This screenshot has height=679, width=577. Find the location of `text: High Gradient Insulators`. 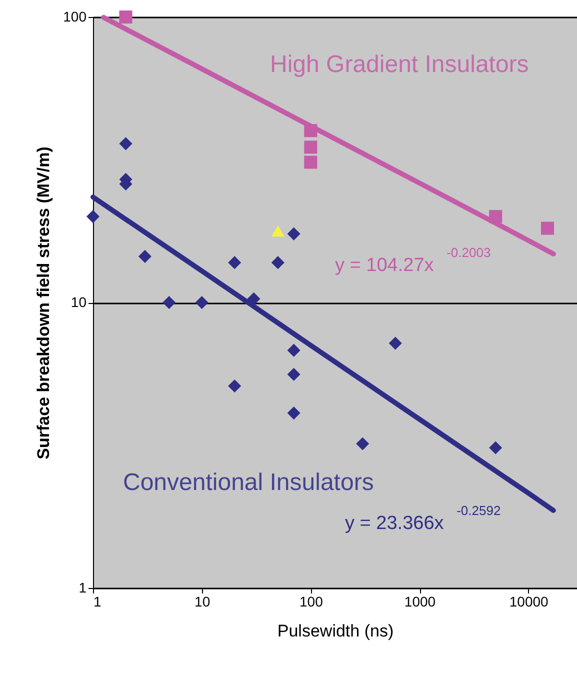

text: High Gradient Insulators is located at coordinates (399, 64).